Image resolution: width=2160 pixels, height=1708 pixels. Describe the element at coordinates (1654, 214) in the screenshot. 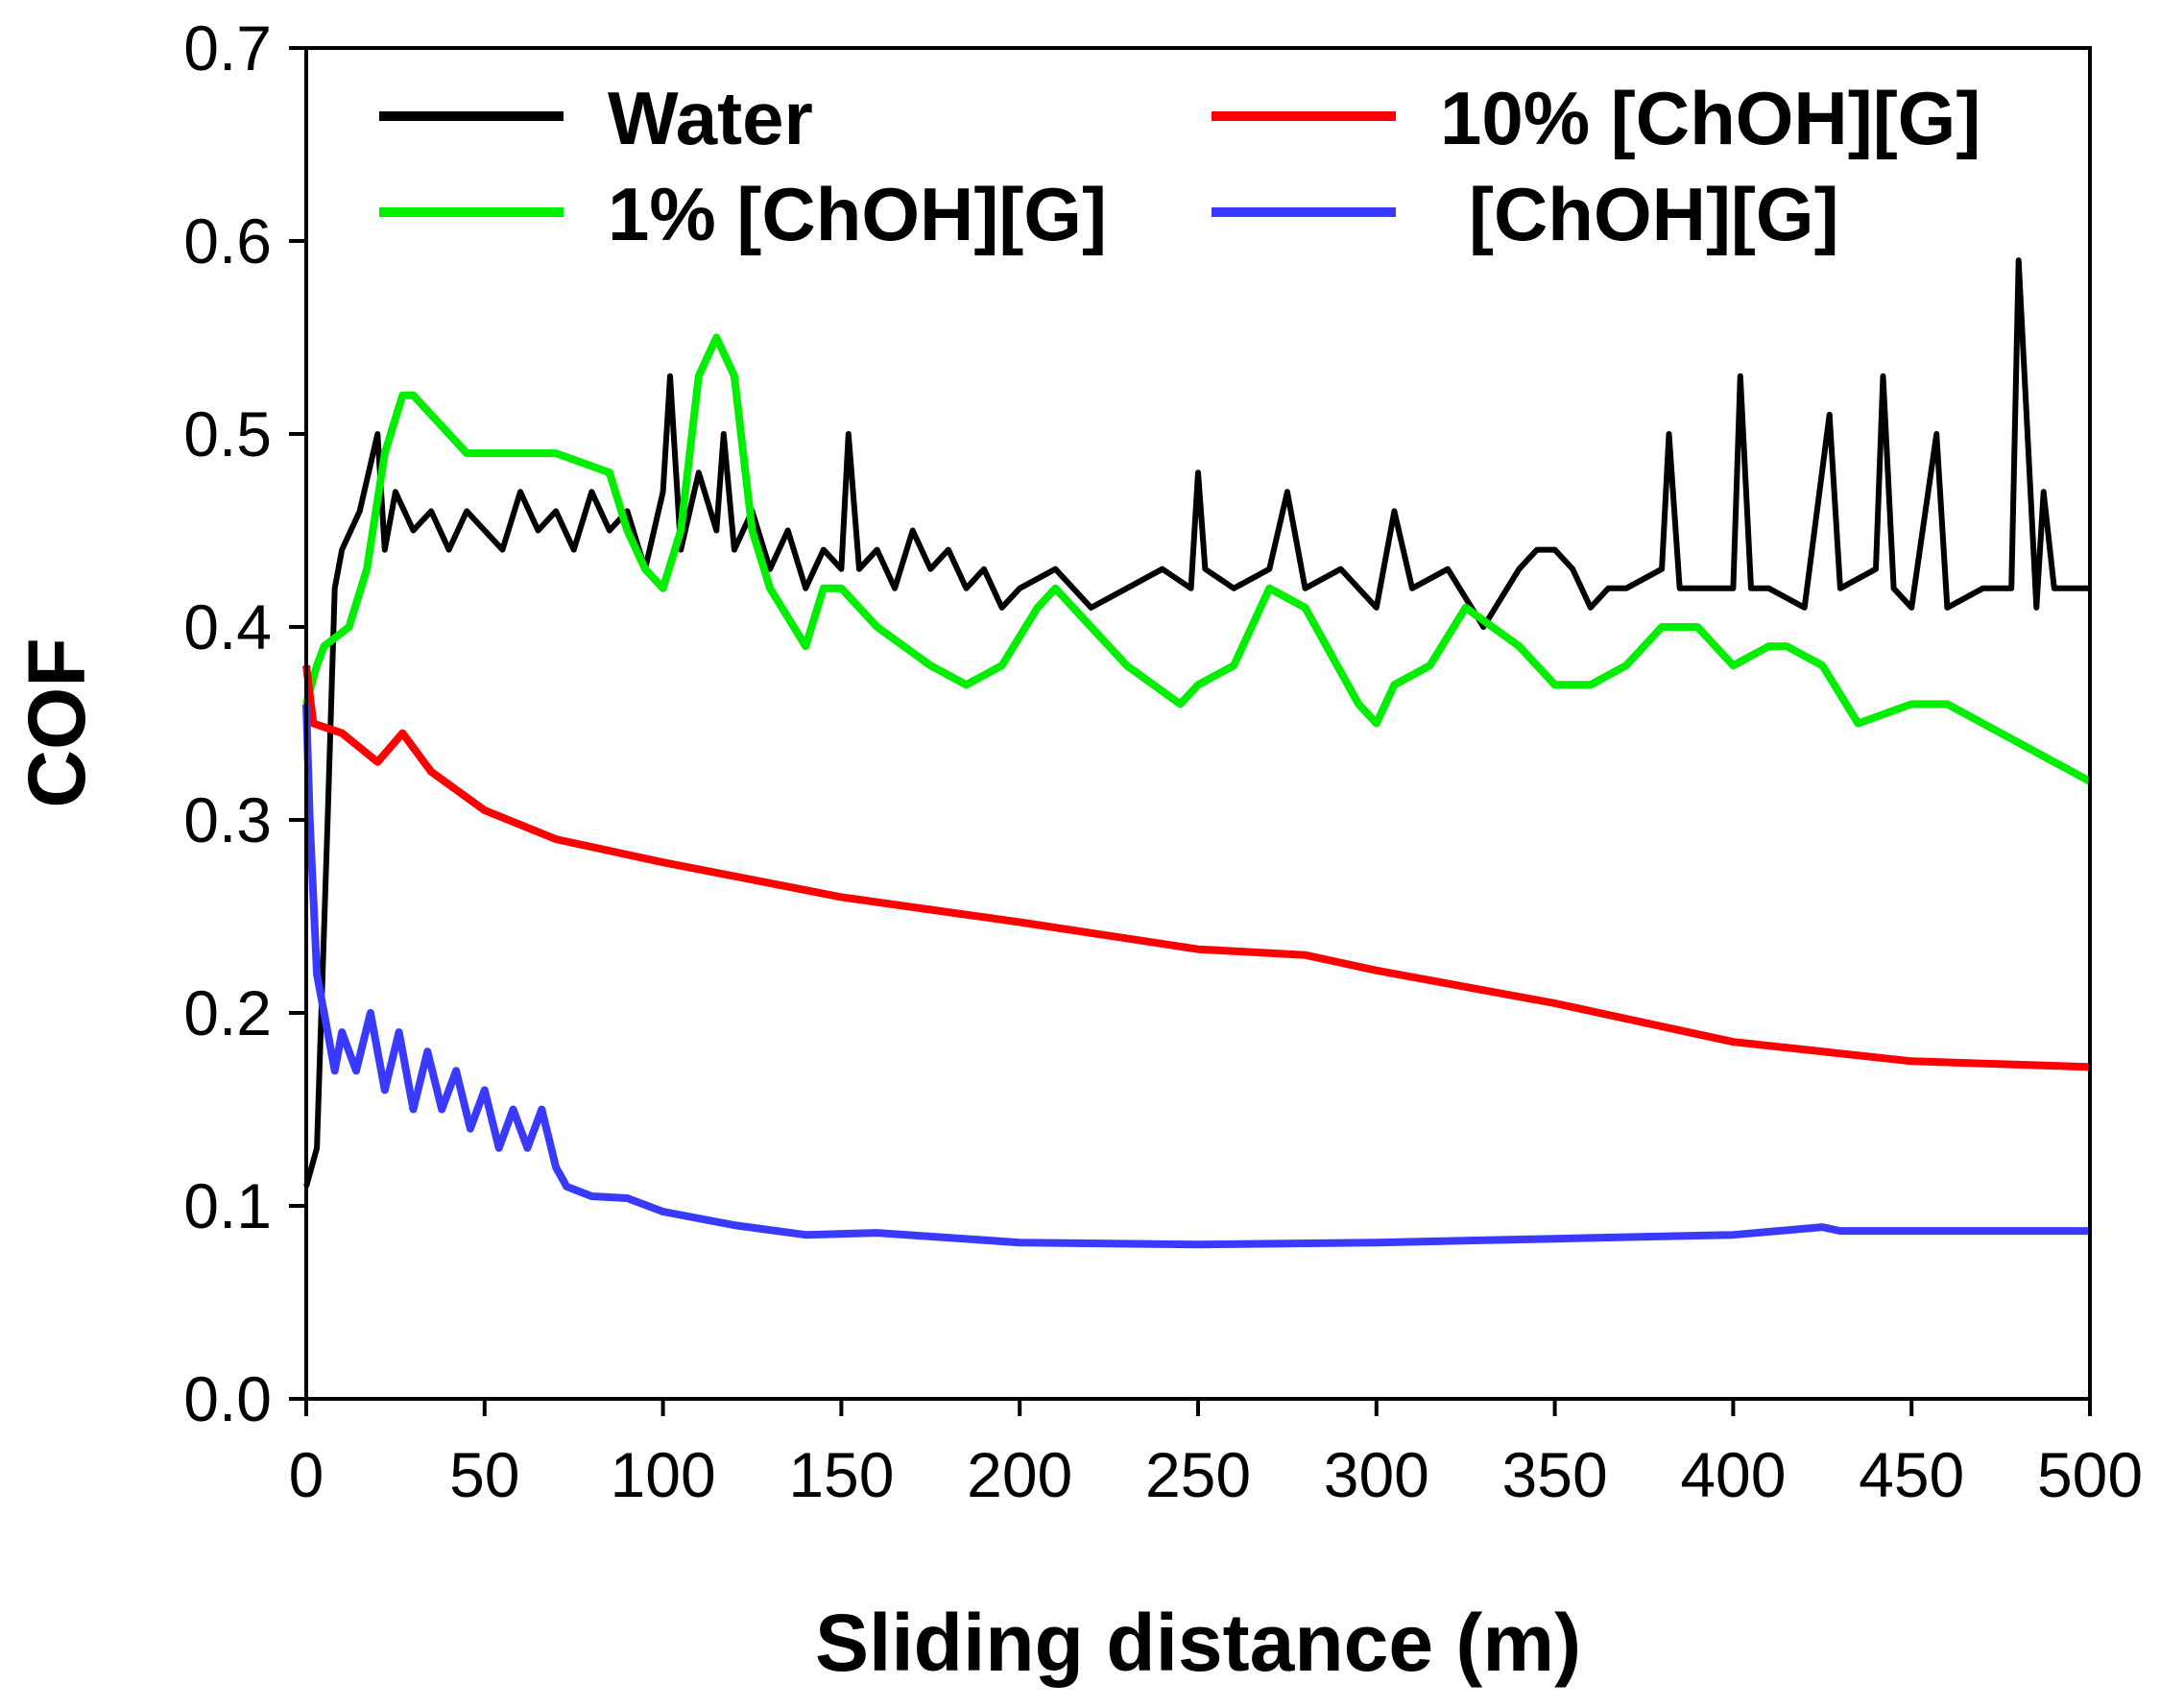

I see `legend-label: [ChOH][G]` at that location.